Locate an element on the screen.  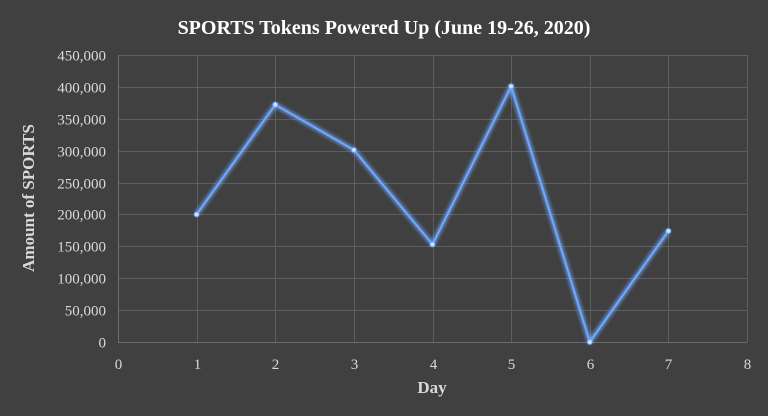
x-tick-label: 1 is located at coordinates (198, 365).